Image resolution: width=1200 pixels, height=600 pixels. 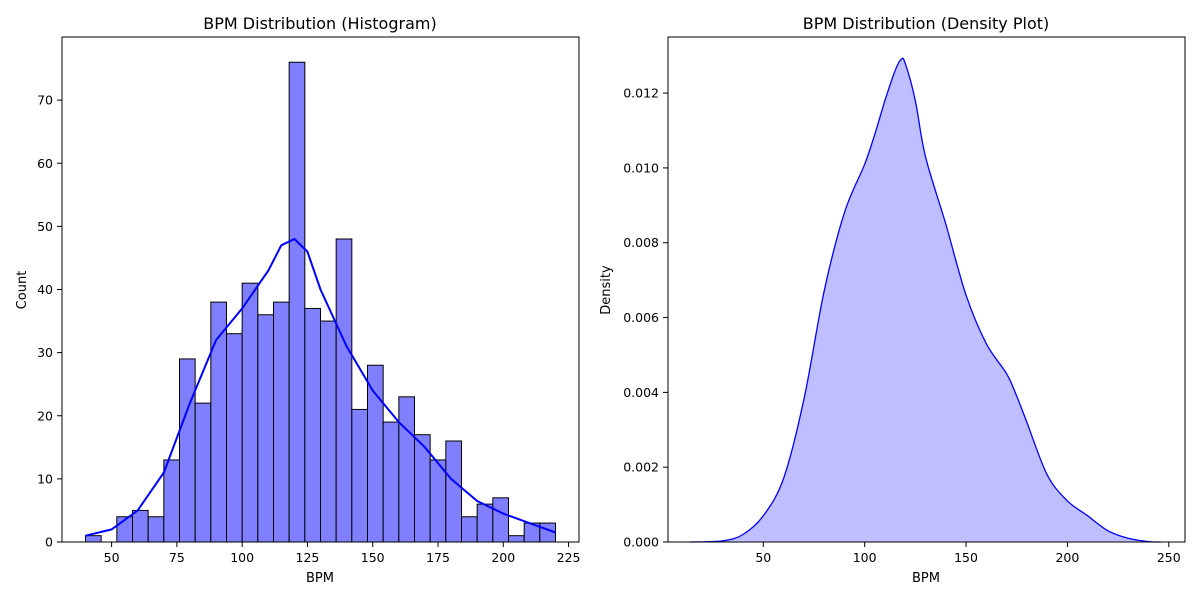 I want to click on density-y-ticks: 0.000 0.002 0.004 0.006 0.008 0.010 0.012, so click(x=645, y=318).